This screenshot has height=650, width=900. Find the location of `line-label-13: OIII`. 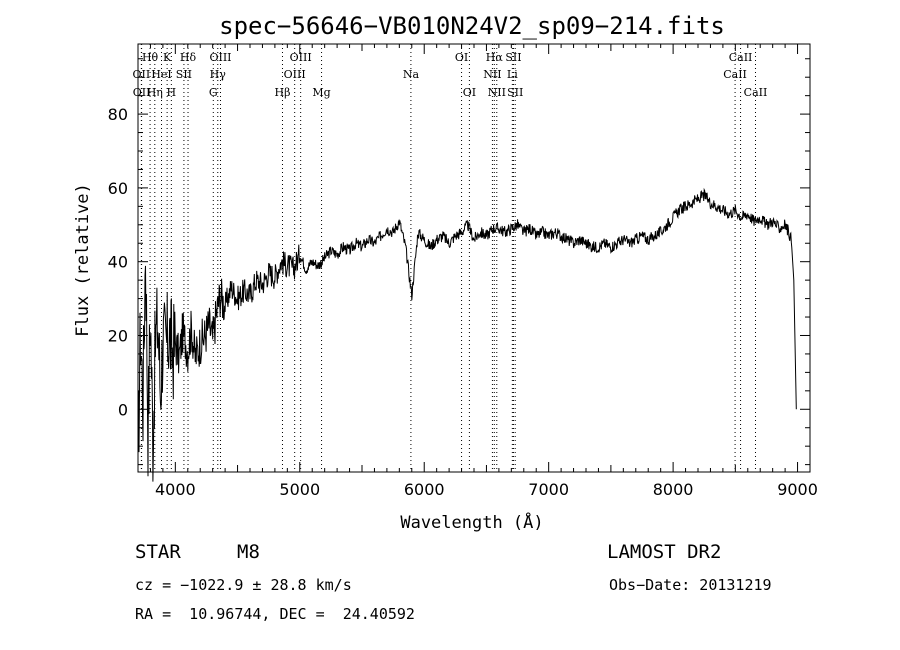

line-label-13: OIII is located at coordinates (301, 57).